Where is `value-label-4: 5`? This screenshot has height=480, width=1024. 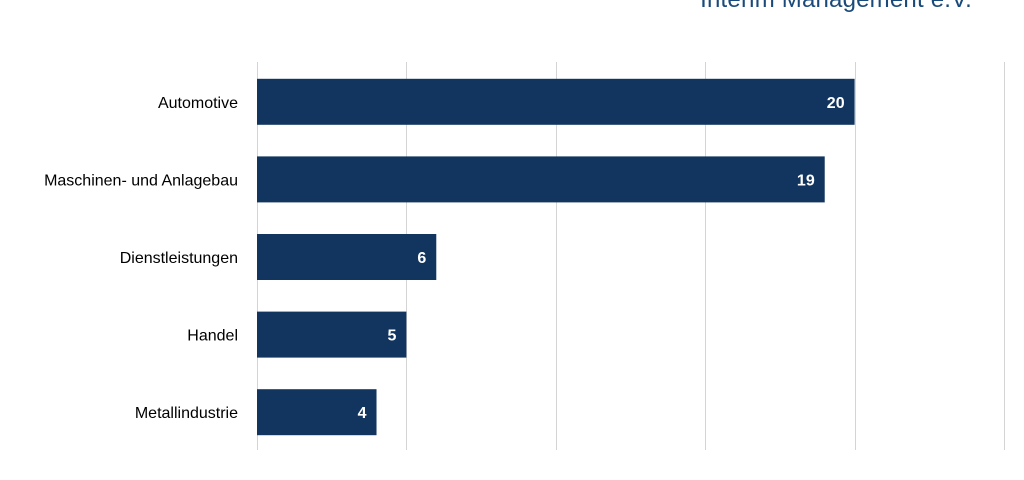
value-label-4: 5 is located at coordinates (391, 336).